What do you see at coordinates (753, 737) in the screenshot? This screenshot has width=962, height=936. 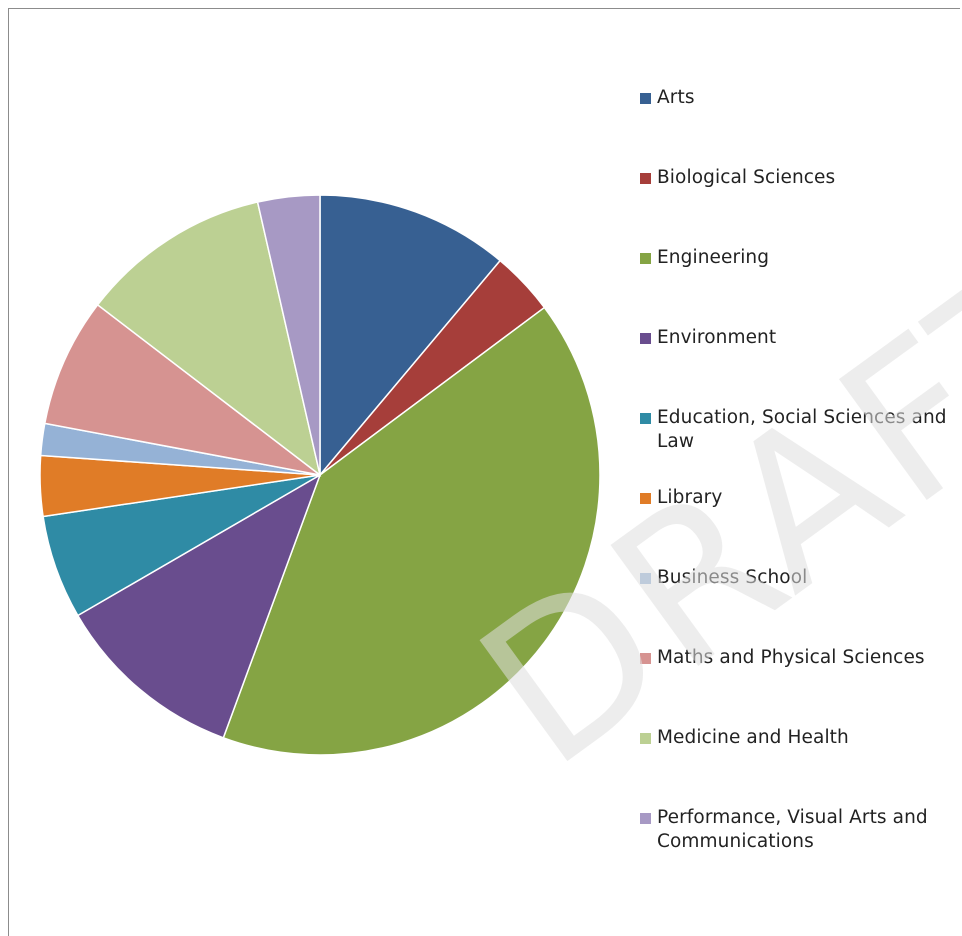 I see `legend-label: Medicine and Health` at bounding box center [753, 737].